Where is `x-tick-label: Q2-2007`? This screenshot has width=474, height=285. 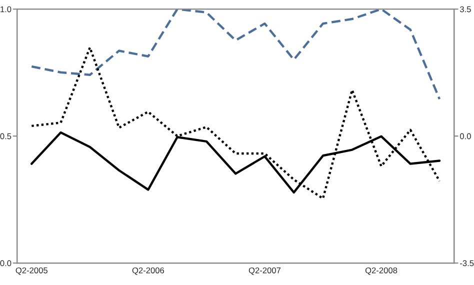 x-tick-label: Q2-2007 is located at coordinates (264, 271).